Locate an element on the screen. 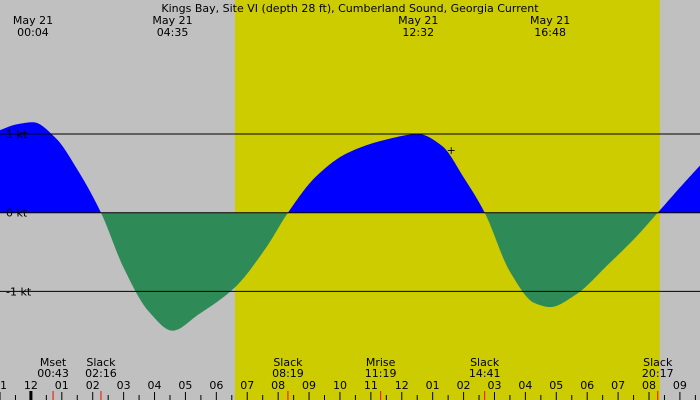 This screenshot has width=700, height=400. midnight-marker is located at coordinates (31, 395).